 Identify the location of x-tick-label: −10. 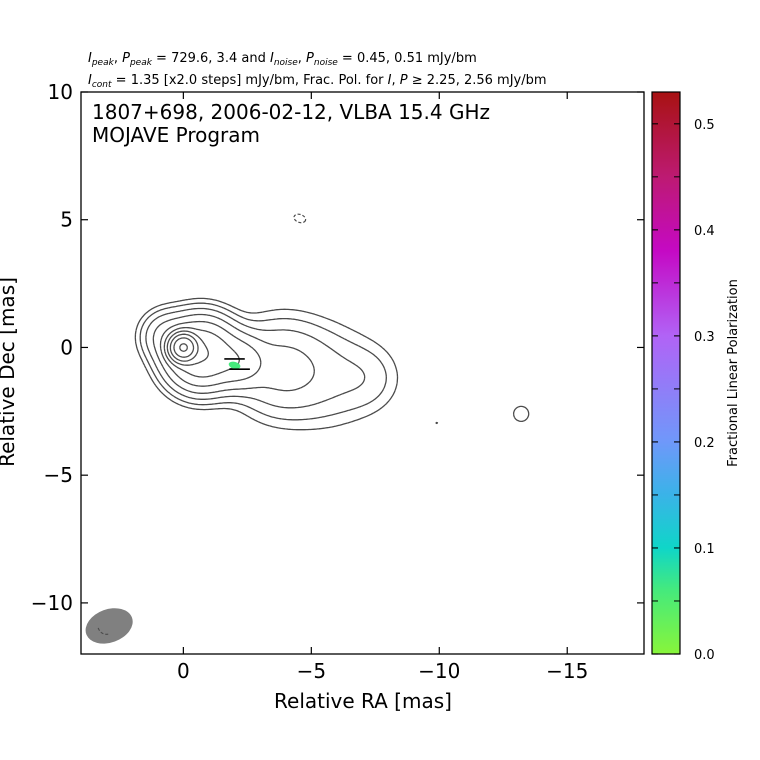
(439, 671).